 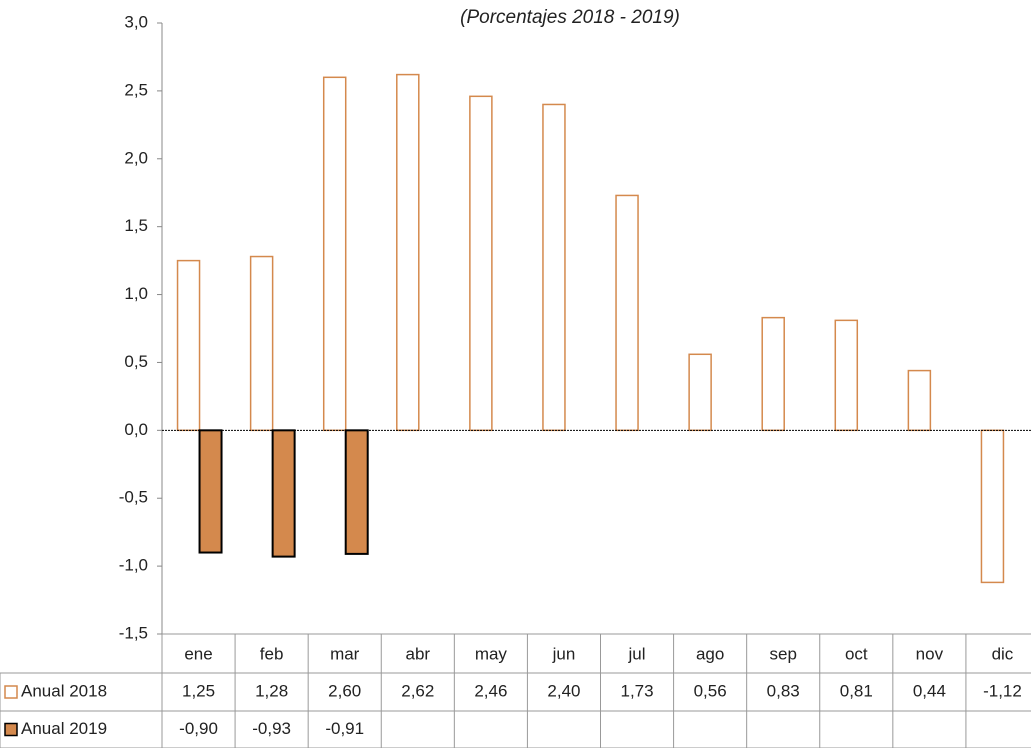 I want to click on x-tick-label: may, so click(x=491, y=653).